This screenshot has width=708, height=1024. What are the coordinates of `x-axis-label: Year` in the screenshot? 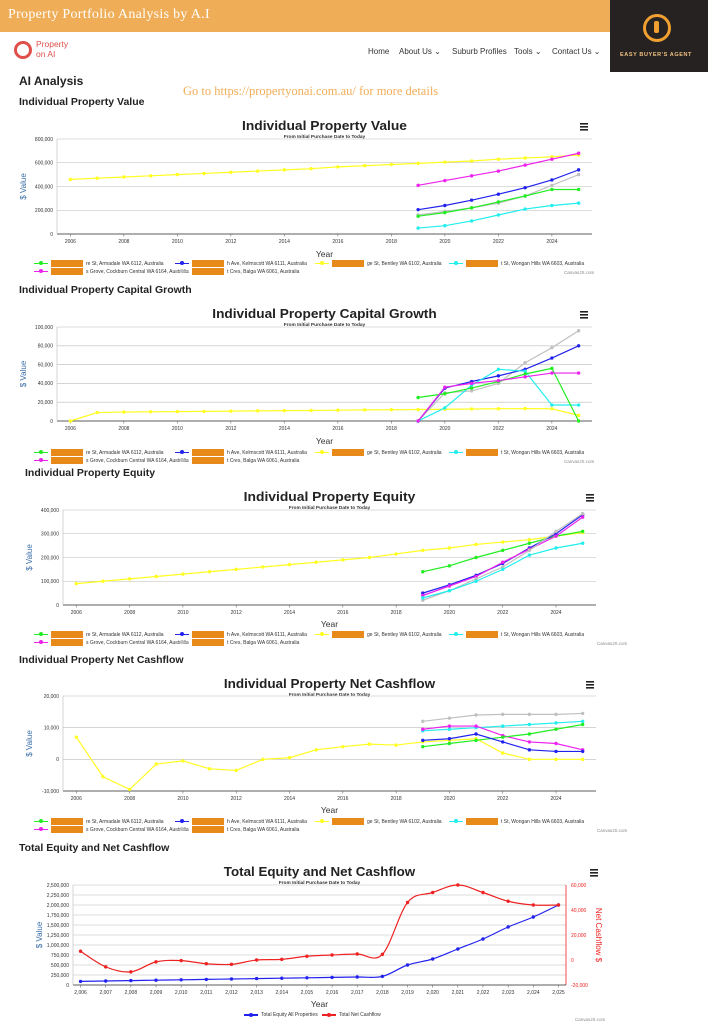 It's located at (329, 624).